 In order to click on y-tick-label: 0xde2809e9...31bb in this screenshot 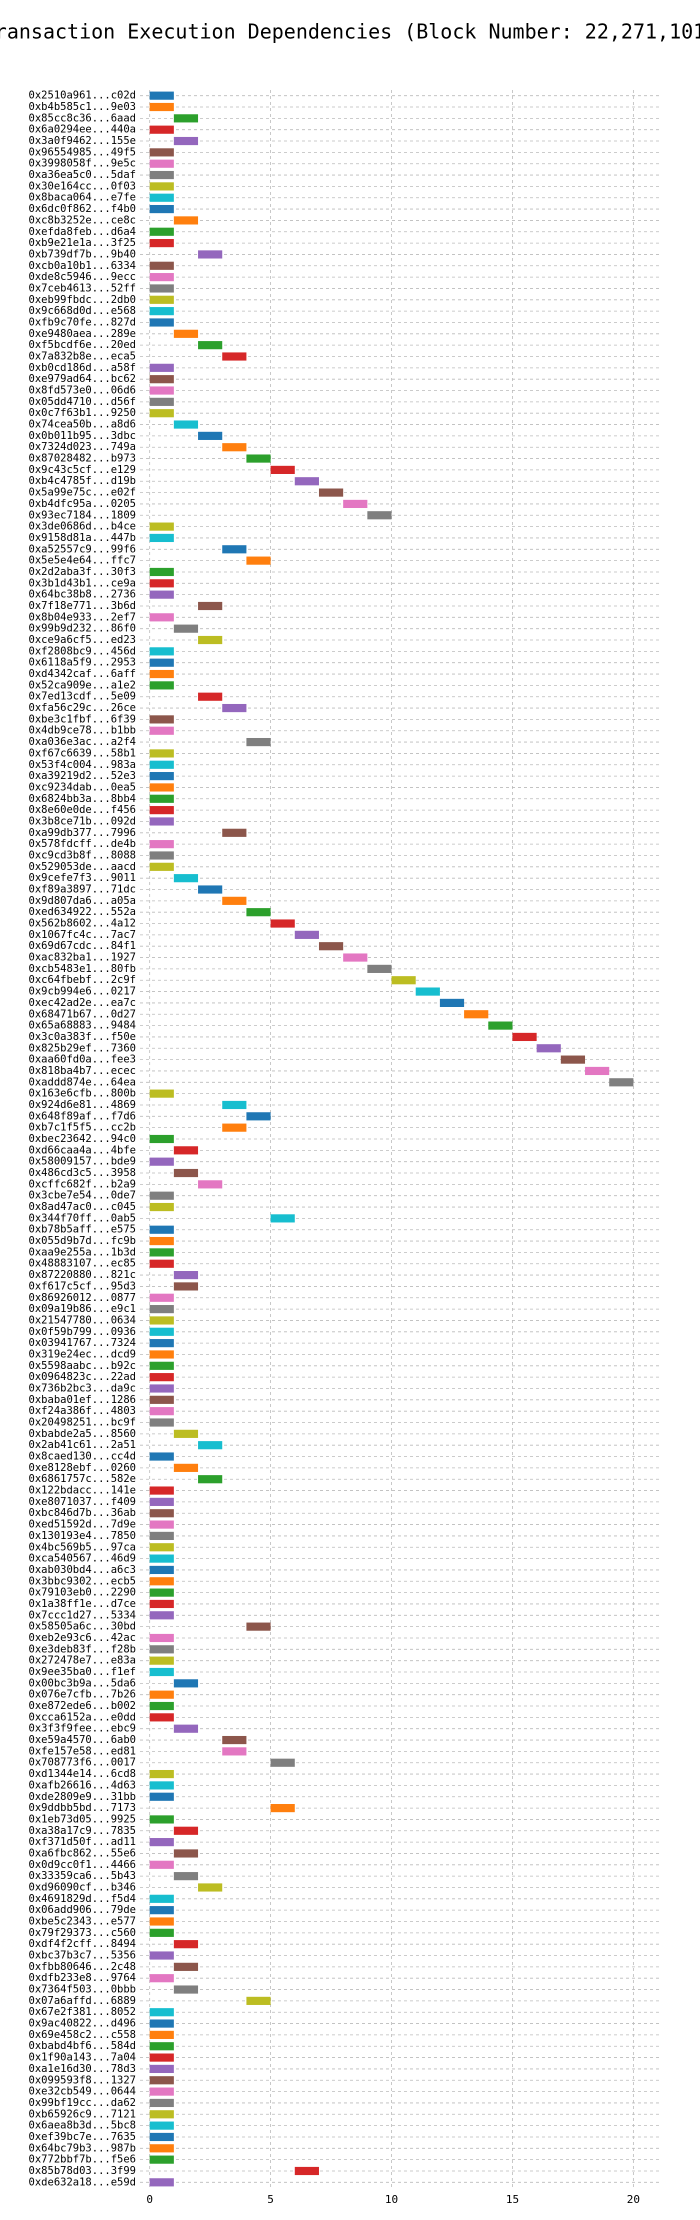, I will do `click(82, 1797)`.